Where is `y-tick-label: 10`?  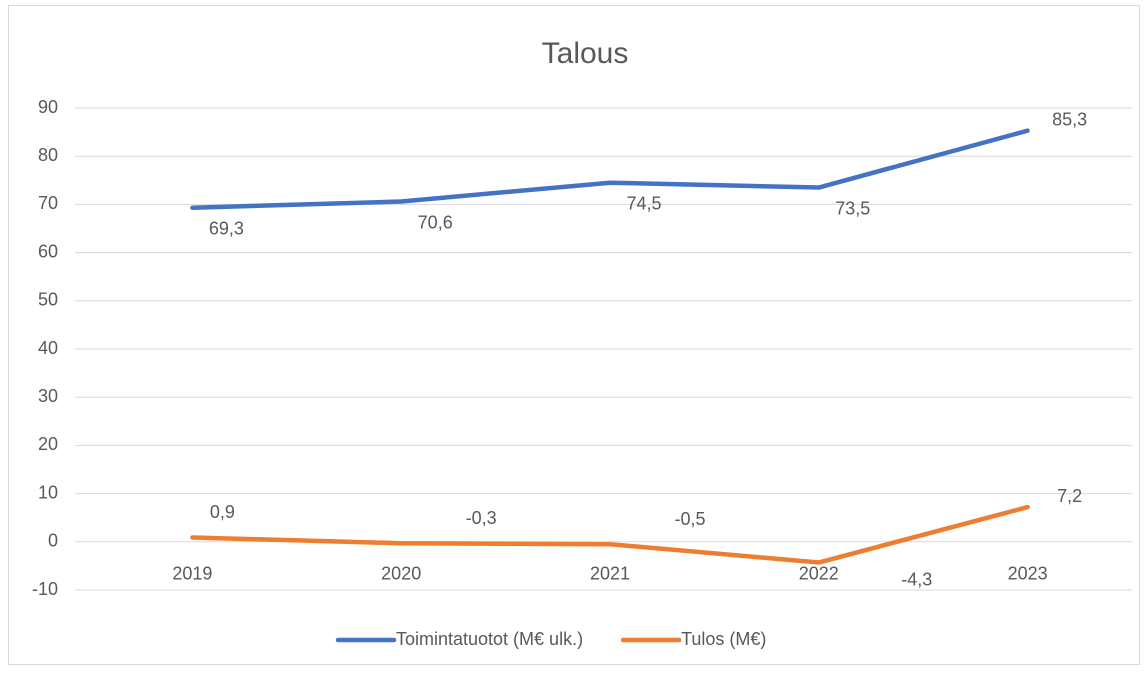
y-tick-label: 10 is located at coordinates (48, 492).